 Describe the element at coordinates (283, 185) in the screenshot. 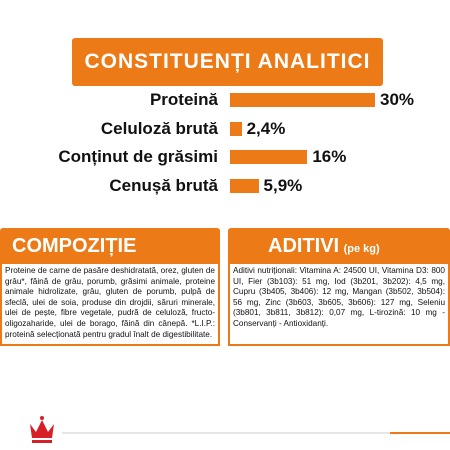

I see `value-label: 5,9%` at that location.